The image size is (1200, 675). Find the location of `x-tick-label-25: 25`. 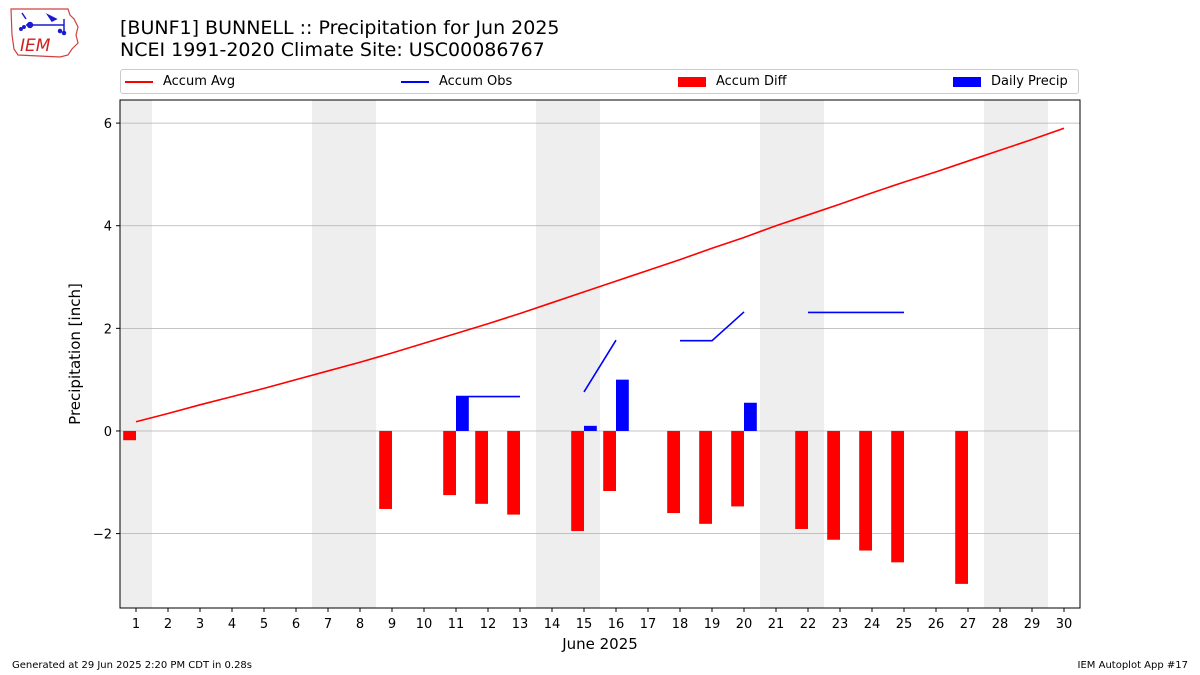

x-tick-label-25: 25 is located at coordinates (904, 624).